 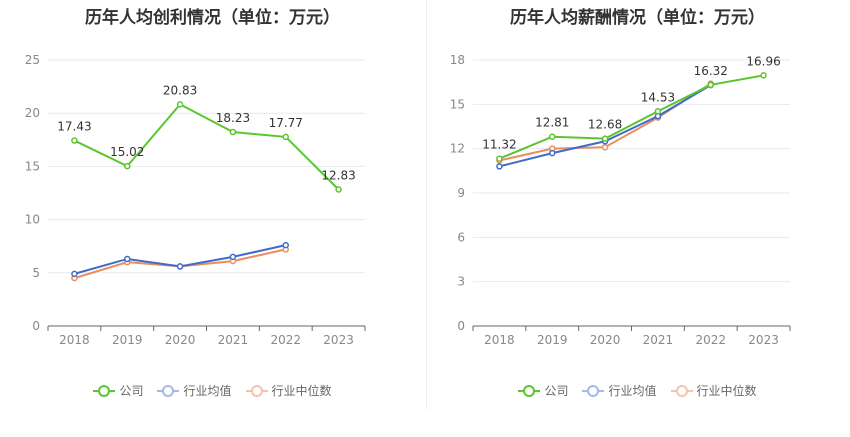 I want to click on data-label: 11.32, so click(x=499, y=145).